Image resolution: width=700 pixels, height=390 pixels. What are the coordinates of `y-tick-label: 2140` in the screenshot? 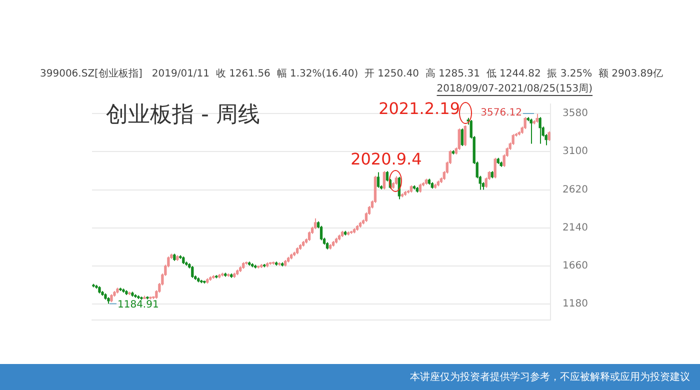 It's located at (575, 228).